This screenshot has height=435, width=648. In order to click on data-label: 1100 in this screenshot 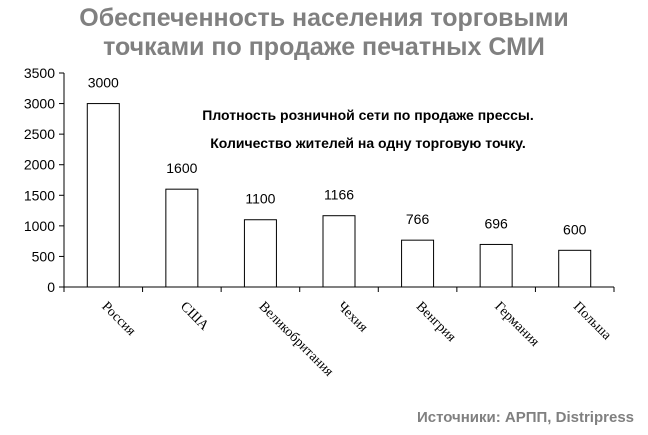, I will do `click(260, 199)`.